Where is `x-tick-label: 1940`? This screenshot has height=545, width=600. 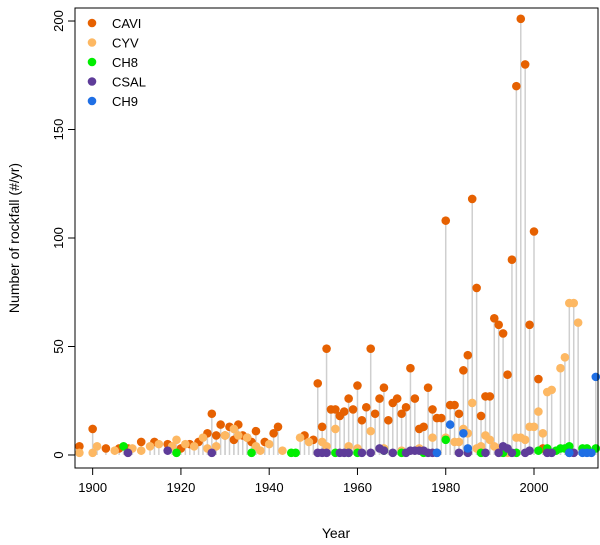
x-tick-label: 1940 is located at coordinates (269, 487).